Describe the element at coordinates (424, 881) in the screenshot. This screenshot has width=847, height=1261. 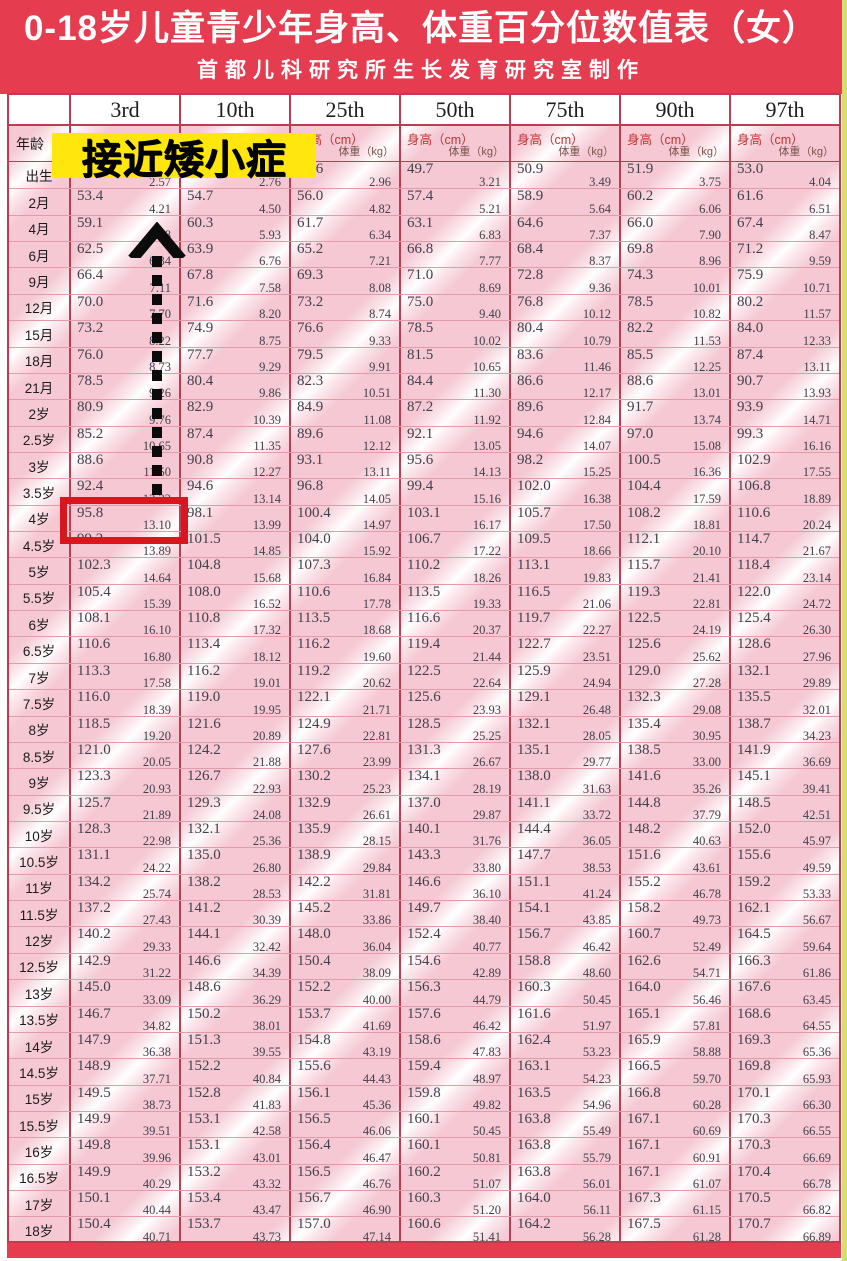
I see `height-value: 146.6` at that location.